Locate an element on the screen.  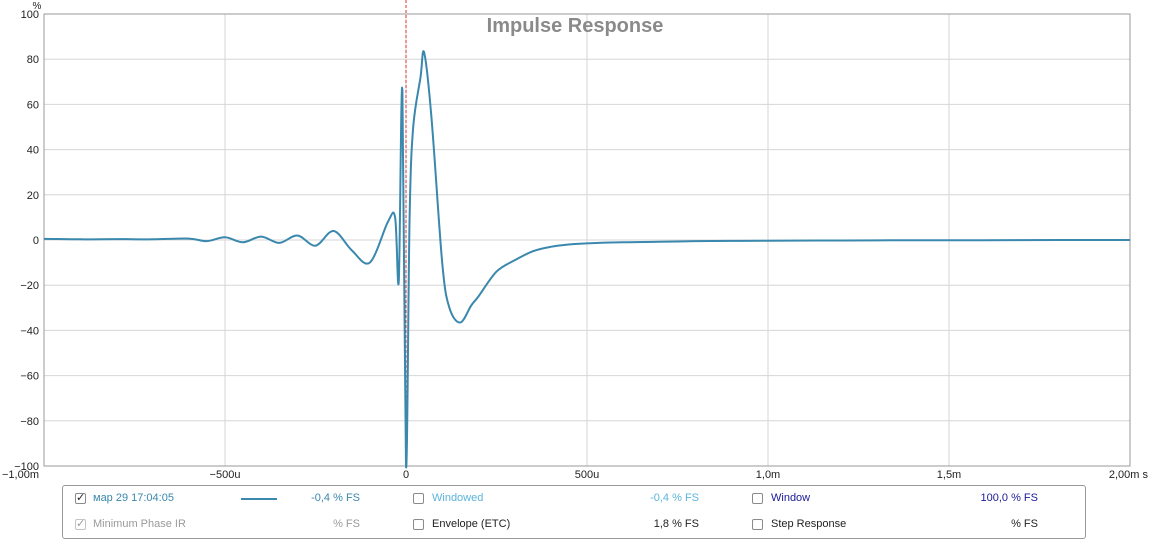
window-checkbox is located at coordinates (757, 498).